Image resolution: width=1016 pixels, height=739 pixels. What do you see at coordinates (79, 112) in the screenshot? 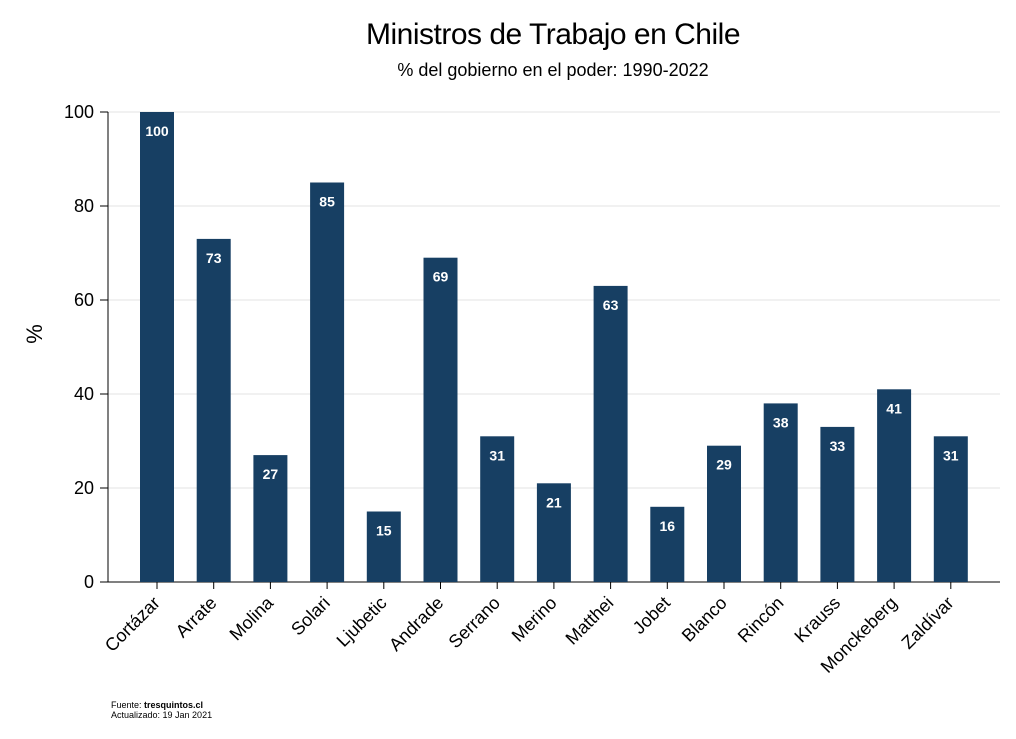
I see `y-tick-label: 100` at bounding box center [79, 112].